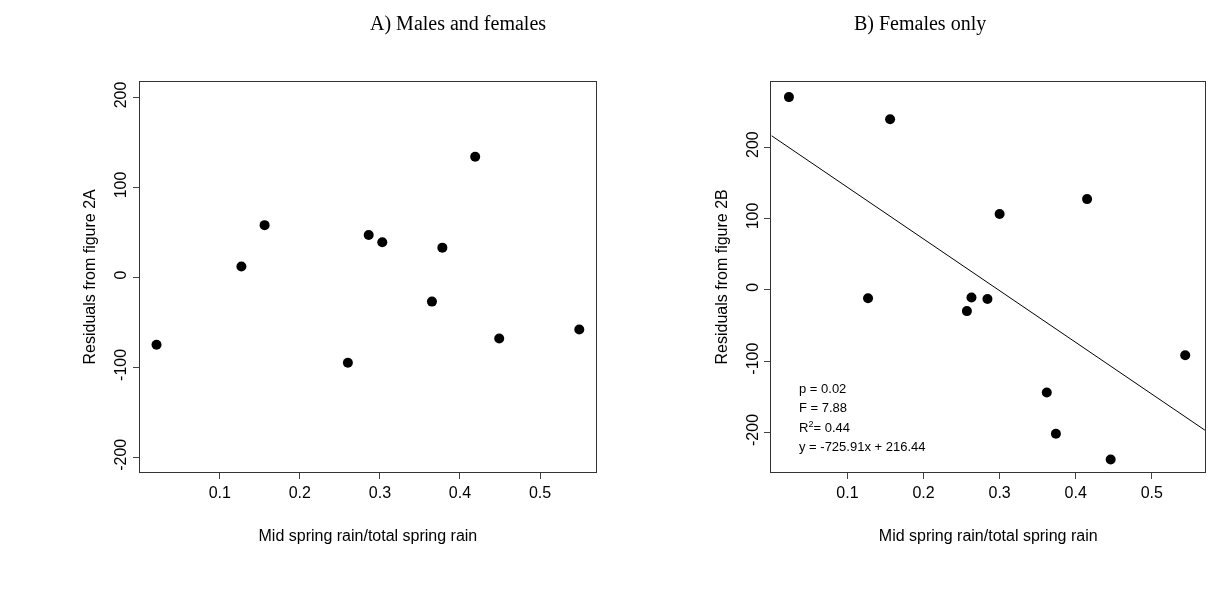  What do you see at coordinates (458, 23) in the screenshot?
I see `chart-title: A) Males and females` at bounding box center [458, 23].